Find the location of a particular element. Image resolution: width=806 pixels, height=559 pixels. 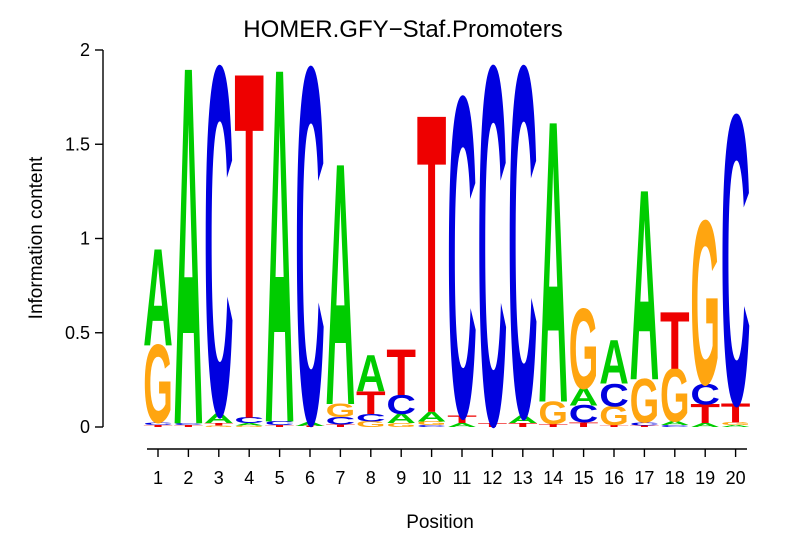

logo-column-2: TCA is located at coordinates (189, 266).